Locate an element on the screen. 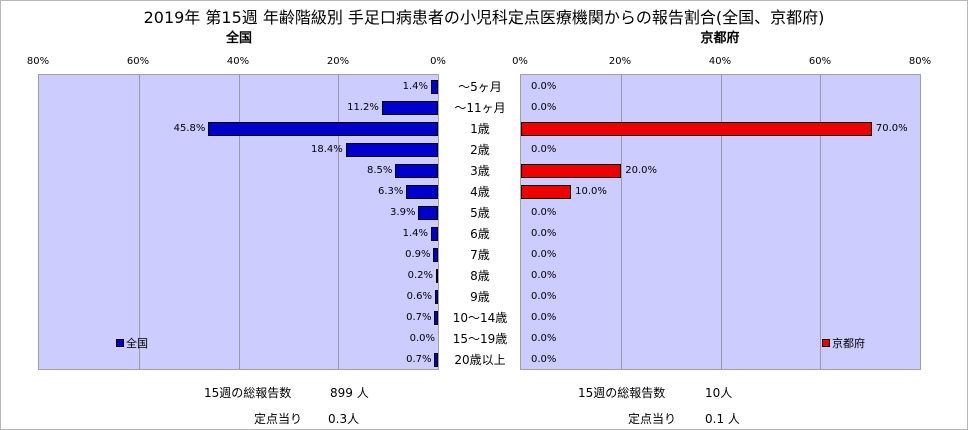 This screenshot has width=968, height=430. right-per-label: 定点当り is located at coordinates (652, 419).